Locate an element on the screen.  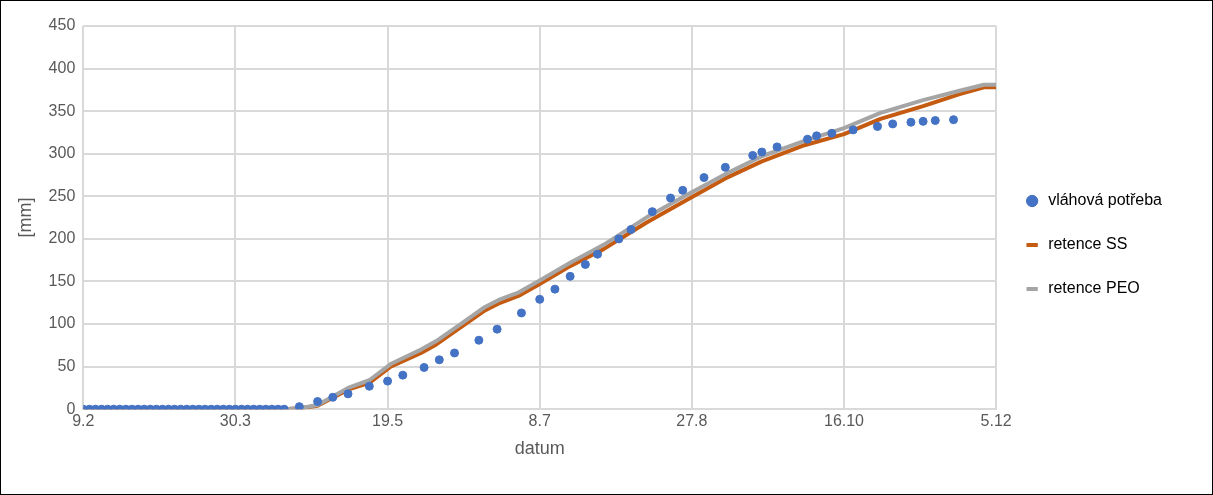
y-tick-label: 50 is located at coordinates (66, 366).